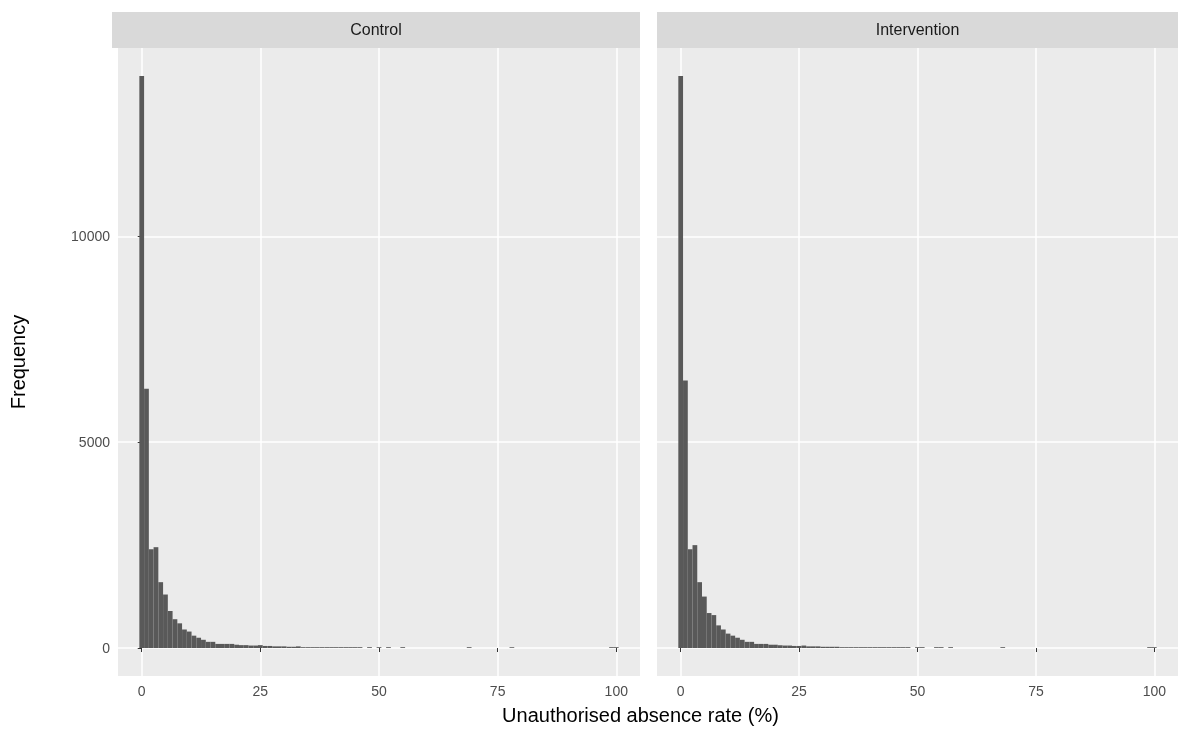 This screenshot has height=733, width=1181. I want to click on y-tick-label: 5000, so click(94, 442).